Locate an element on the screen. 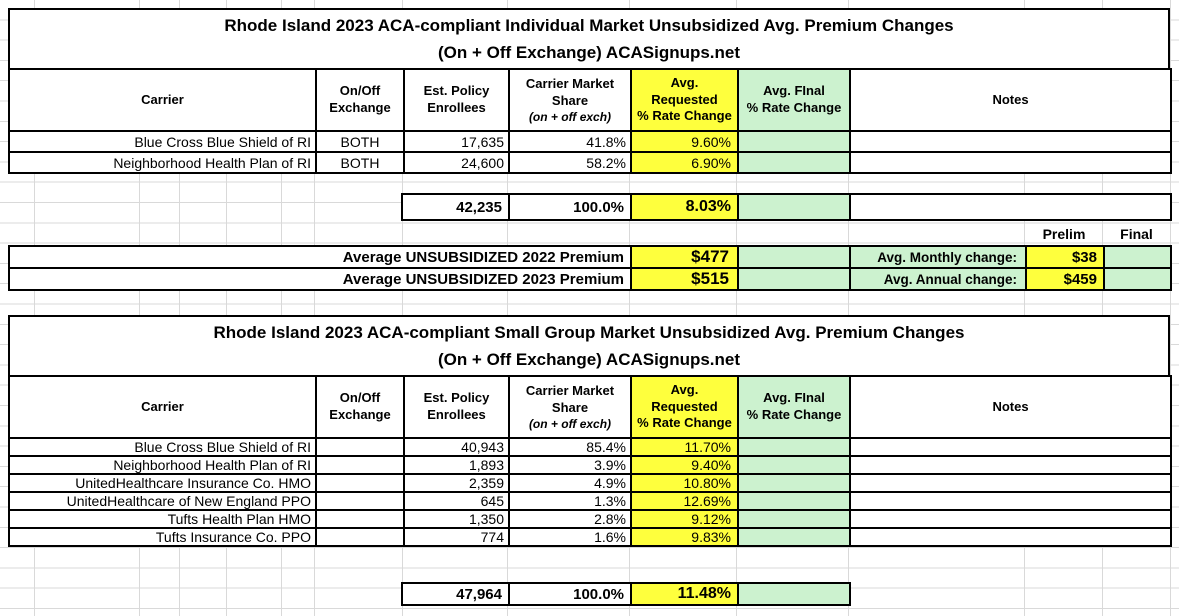 The image size is (1179, 616). small-group-total-row: 47,964 100.0% 11.48% is located at coordinates (626, 594).